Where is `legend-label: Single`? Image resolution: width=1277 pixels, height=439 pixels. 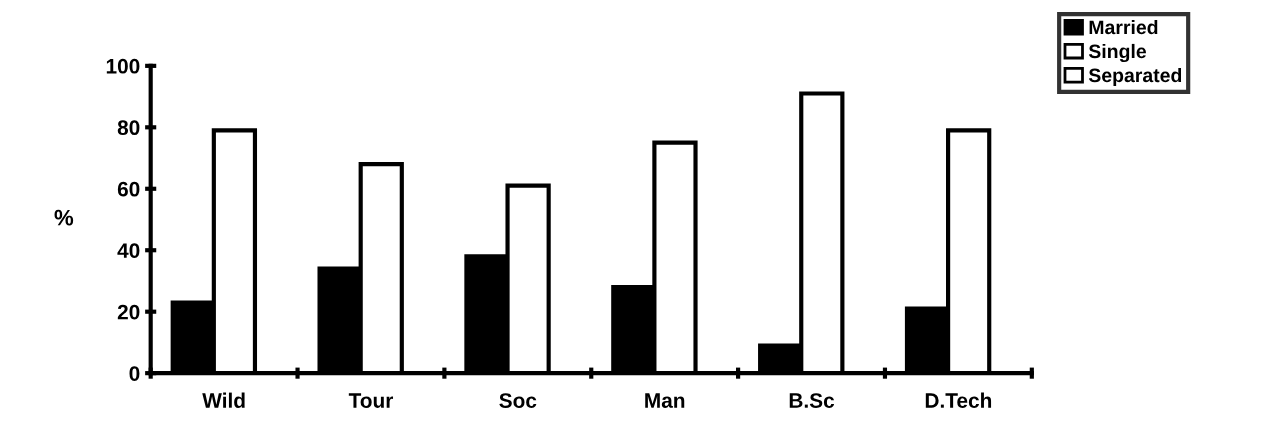 legend-label: Single is located at coordinates (1117, 53).